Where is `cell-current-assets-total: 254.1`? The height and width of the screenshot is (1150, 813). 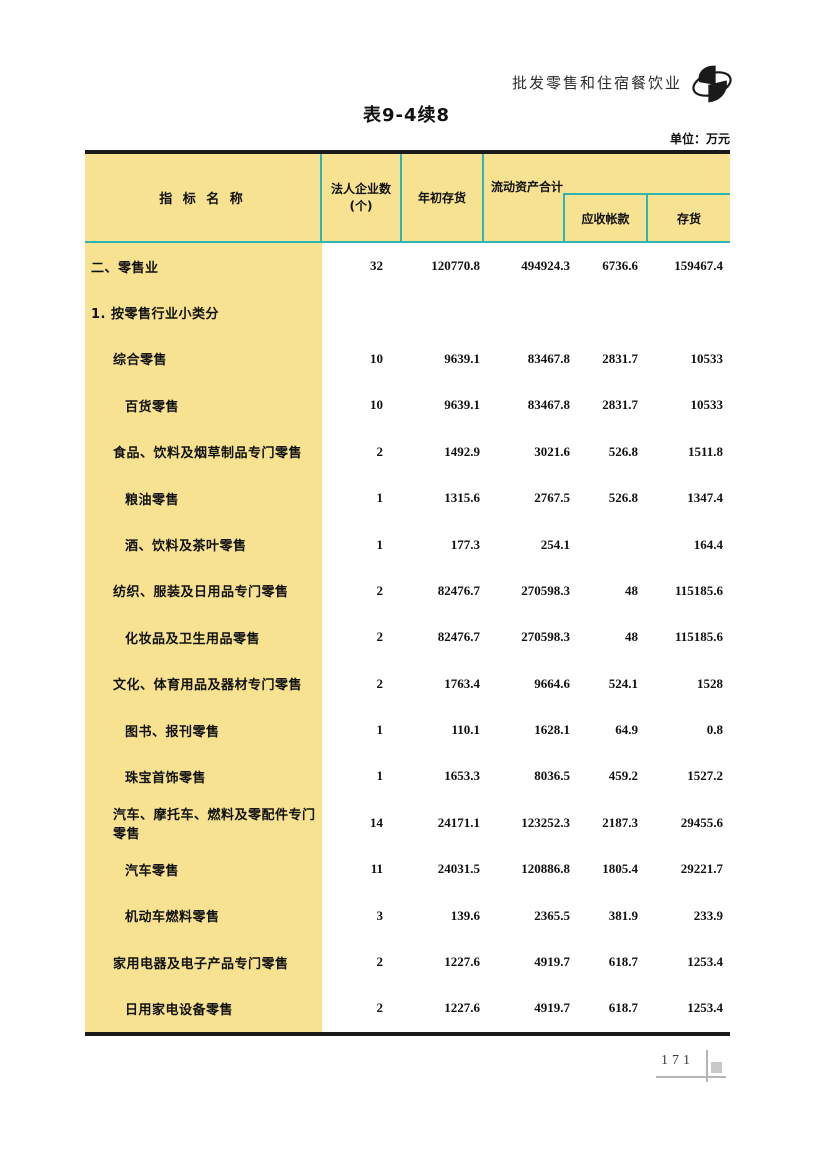 cell-current-assets-total: 254.1 is located at coordinates (555, 544).